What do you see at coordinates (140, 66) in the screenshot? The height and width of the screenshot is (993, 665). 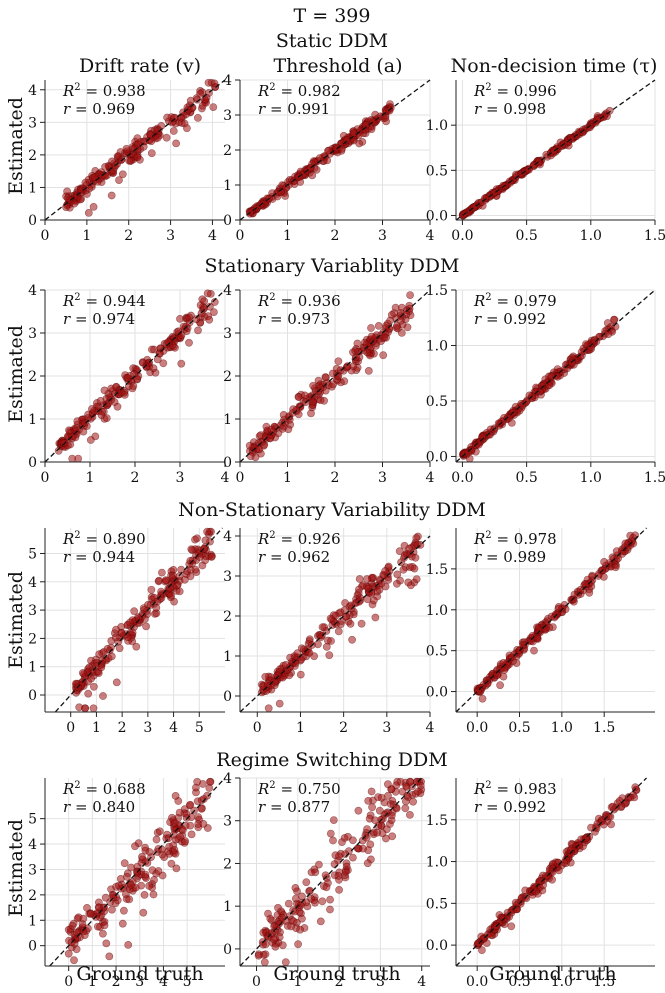 I see `col-title-drift: Drift rate (v)` at bounding box center [140, 66].